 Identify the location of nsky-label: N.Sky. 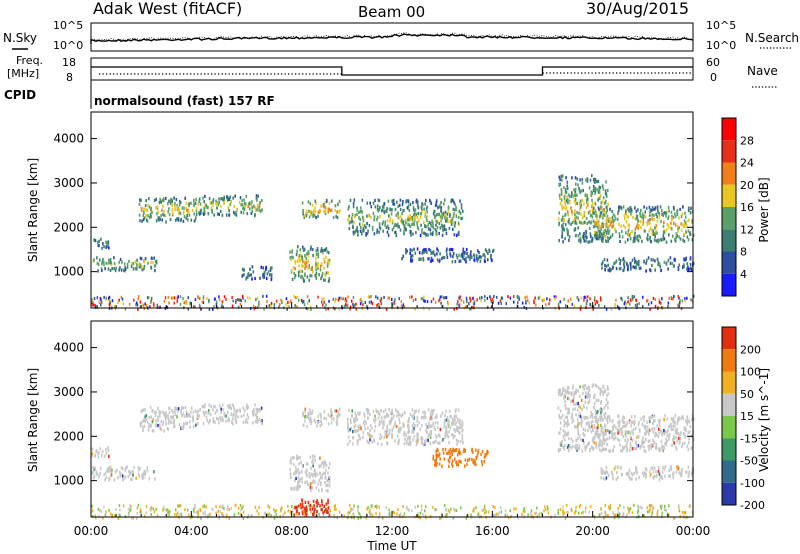
(20, 38).